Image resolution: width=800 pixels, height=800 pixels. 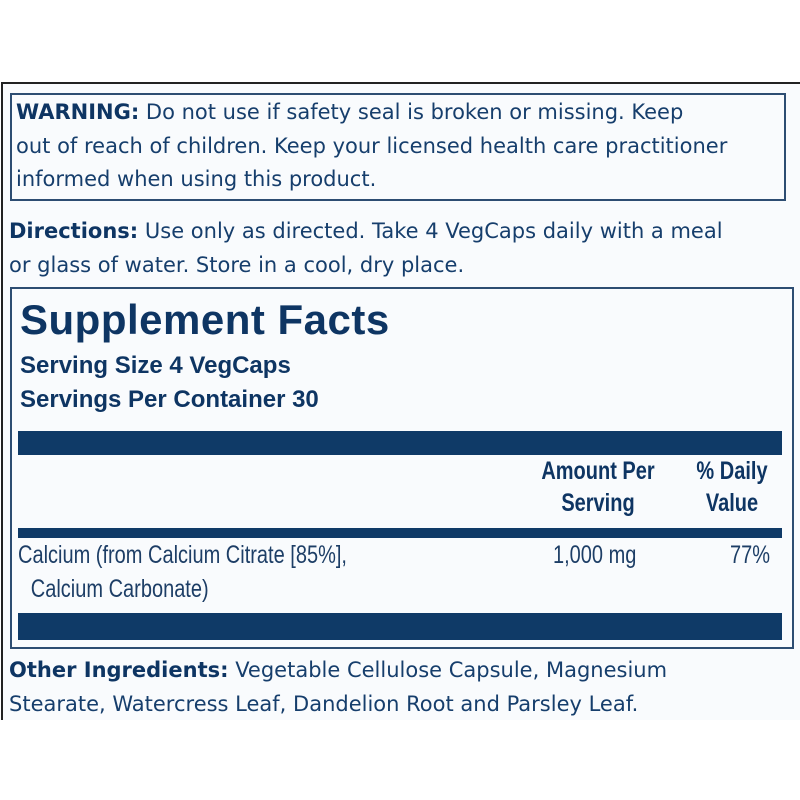 What do you see at coordinates (119, 589) in the screenshot?
I see `nutrient-name-line: Calcium Carbonate)` at bounding box center [119, 589].